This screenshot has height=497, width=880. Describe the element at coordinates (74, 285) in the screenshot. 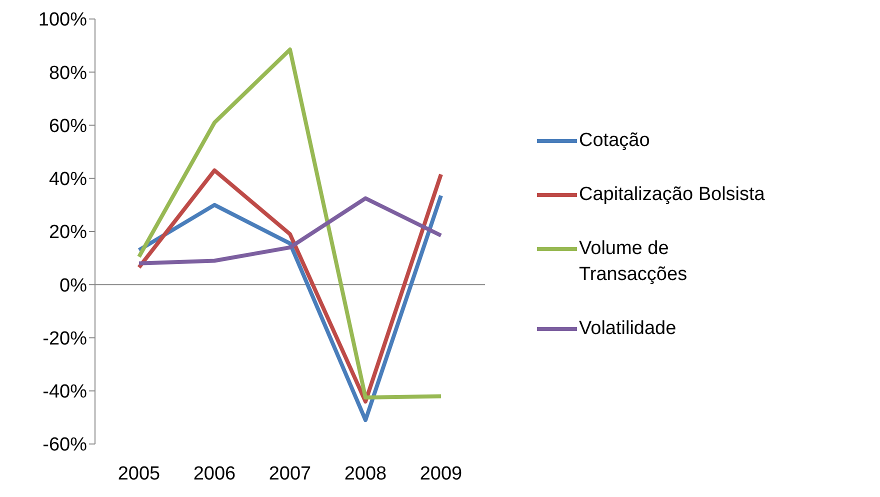

I see `y-tick-label: 0%` at that location.